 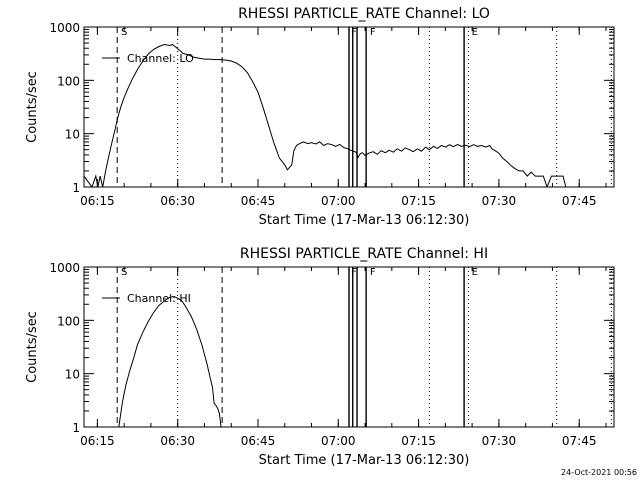 I want to click on panel1-ytick-label: 100, so click(x=68, y=81).